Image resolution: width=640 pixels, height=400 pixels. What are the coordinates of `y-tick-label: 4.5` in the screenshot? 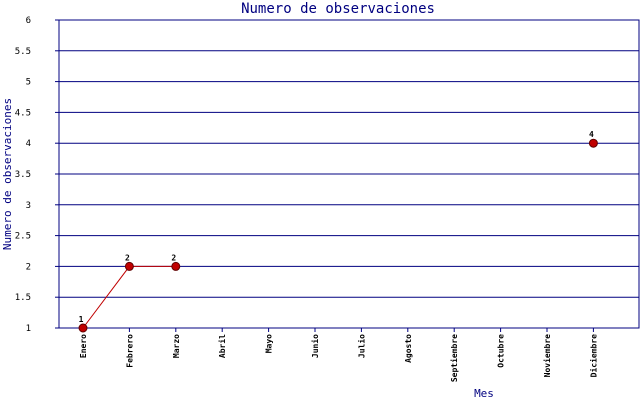 It's located at (23, 113).